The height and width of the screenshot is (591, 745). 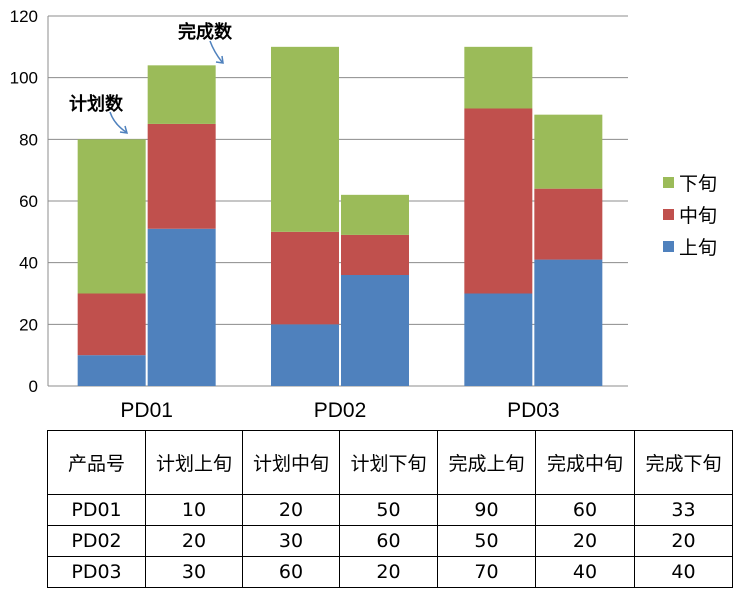 What do you see at coordinates (33, 386) in the screenshot?
I see `y-tick-label: 0` at bounding box center [33, 386].